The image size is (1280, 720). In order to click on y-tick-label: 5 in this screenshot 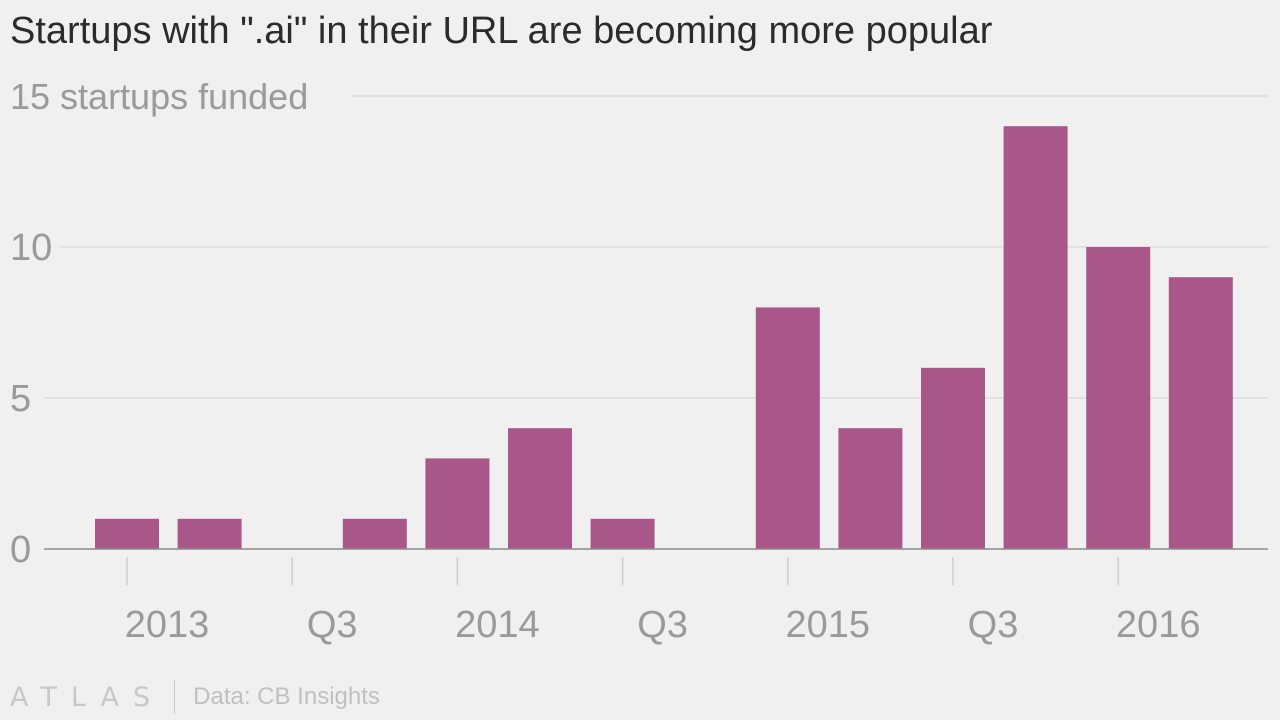, I will do `click(20, 399)`.